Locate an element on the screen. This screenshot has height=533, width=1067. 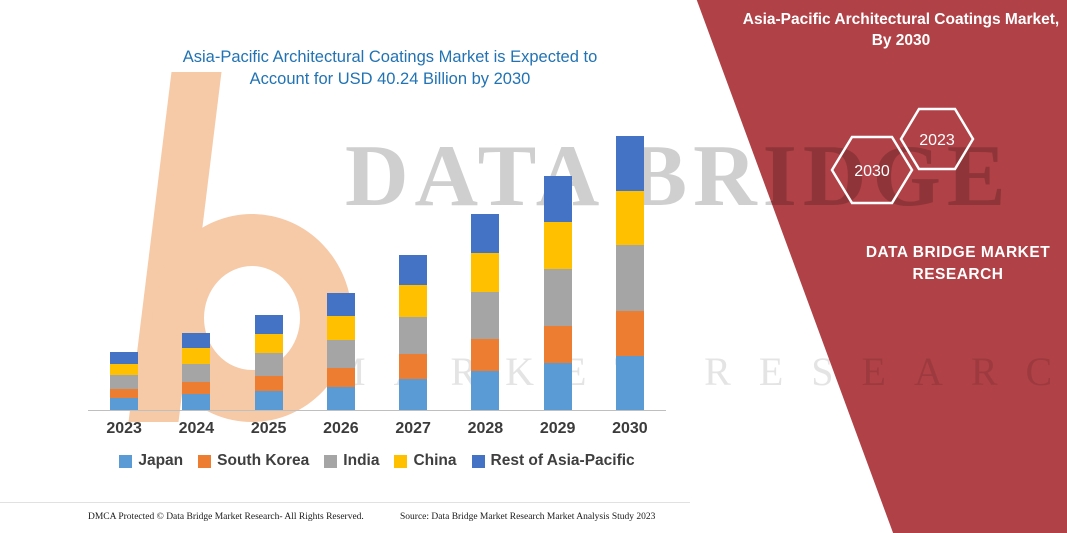
legend-label: China is located at coordinates (435, 460).